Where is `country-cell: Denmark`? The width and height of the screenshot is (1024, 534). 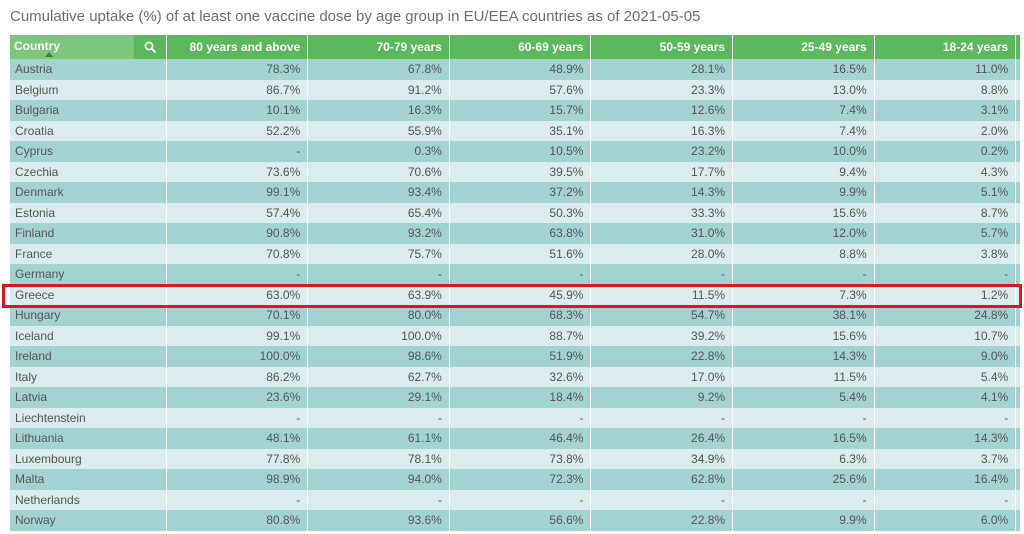
country-cell: Denmark is located at coordinates (88, 192).